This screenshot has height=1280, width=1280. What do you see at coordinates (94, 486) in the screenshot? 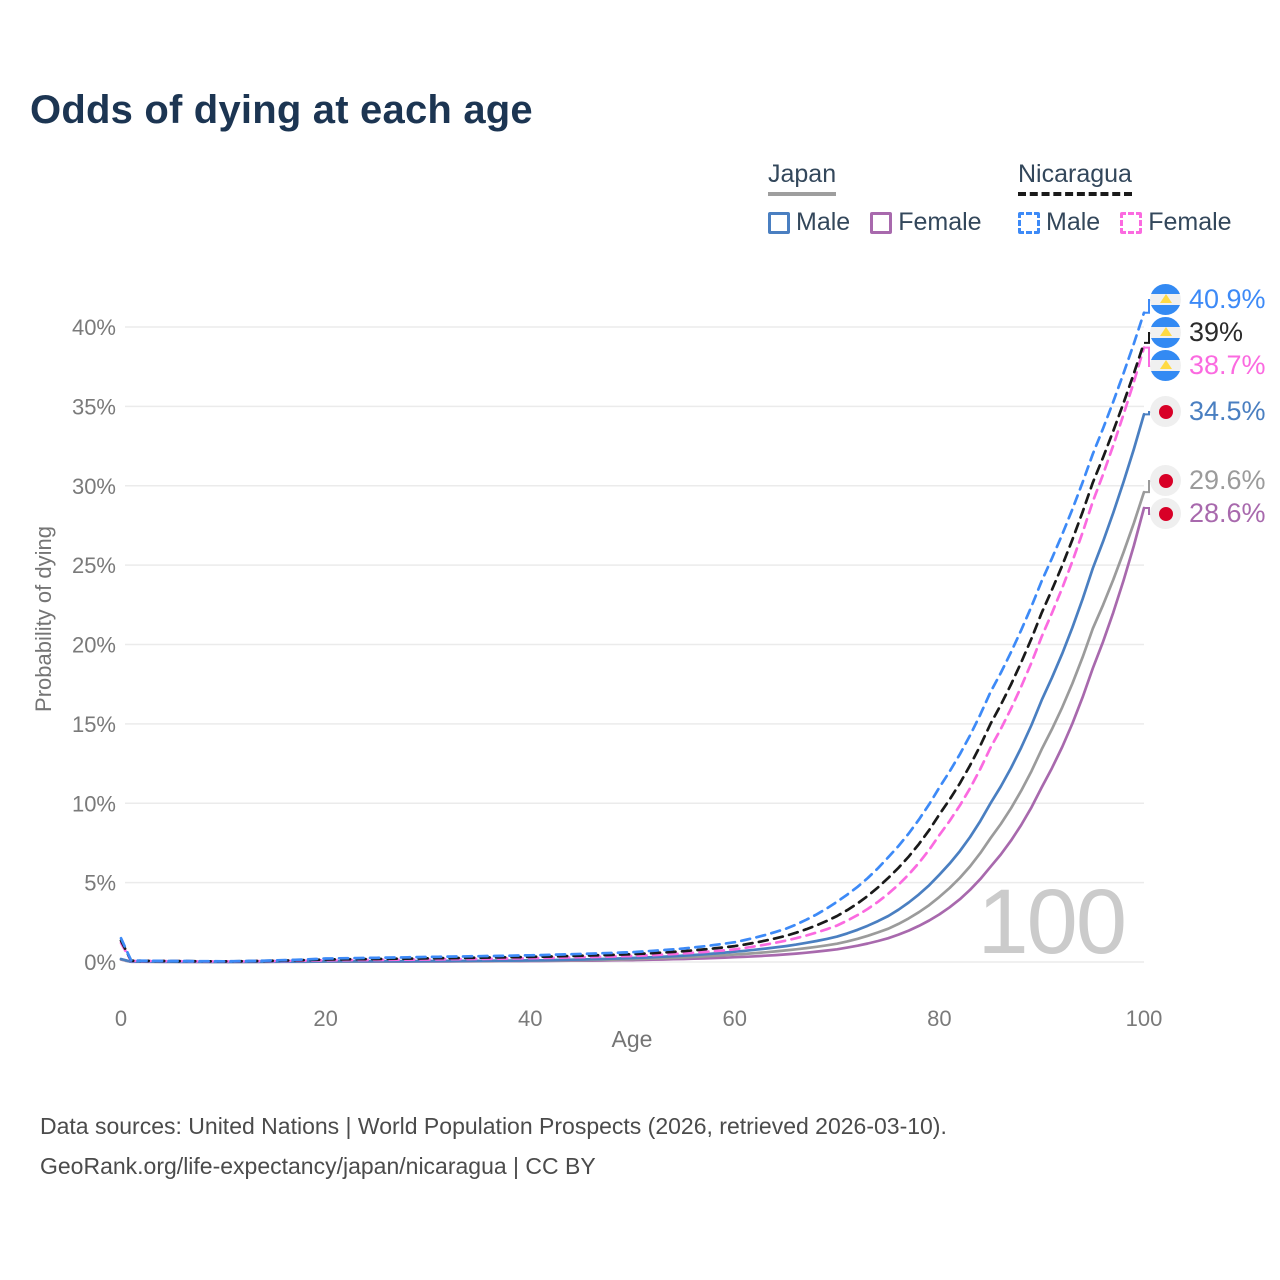
I see `y-tick-label: 30%` at bounding box center [94, 486].